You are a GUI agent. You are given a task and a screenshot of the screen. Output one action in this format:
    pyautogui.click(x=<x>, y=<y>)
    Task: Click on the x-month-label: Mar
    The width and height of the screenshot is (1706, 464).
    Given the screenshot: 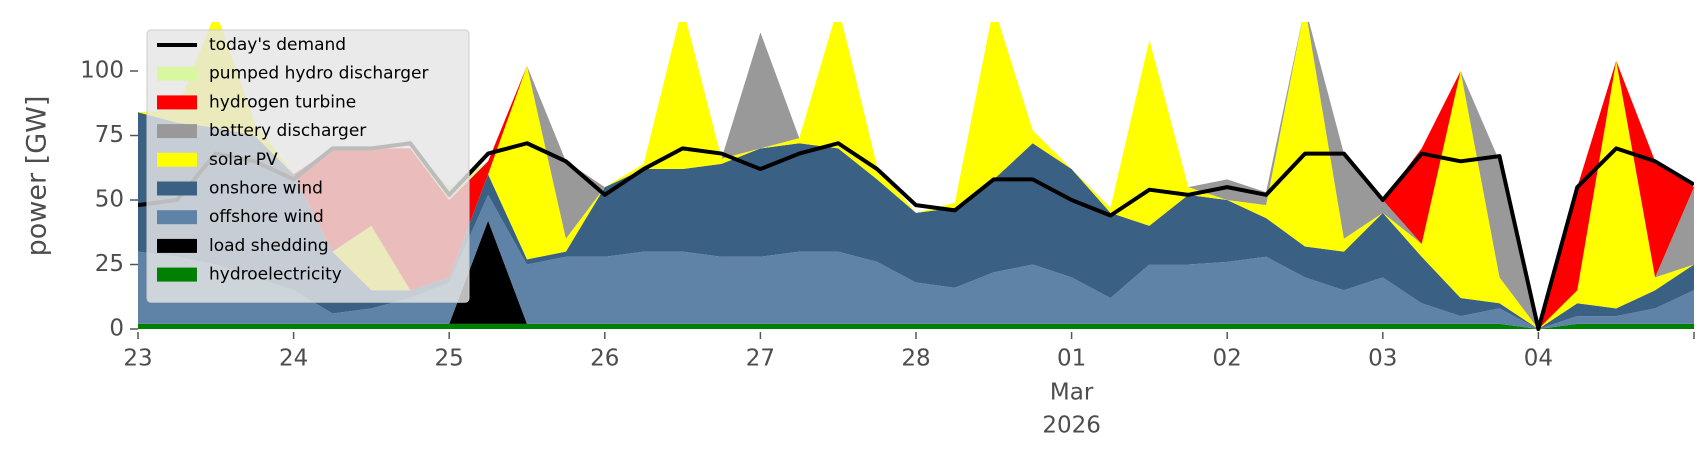 What is the action you would take?
    pyautogui.click(x=1072, y=393)
    